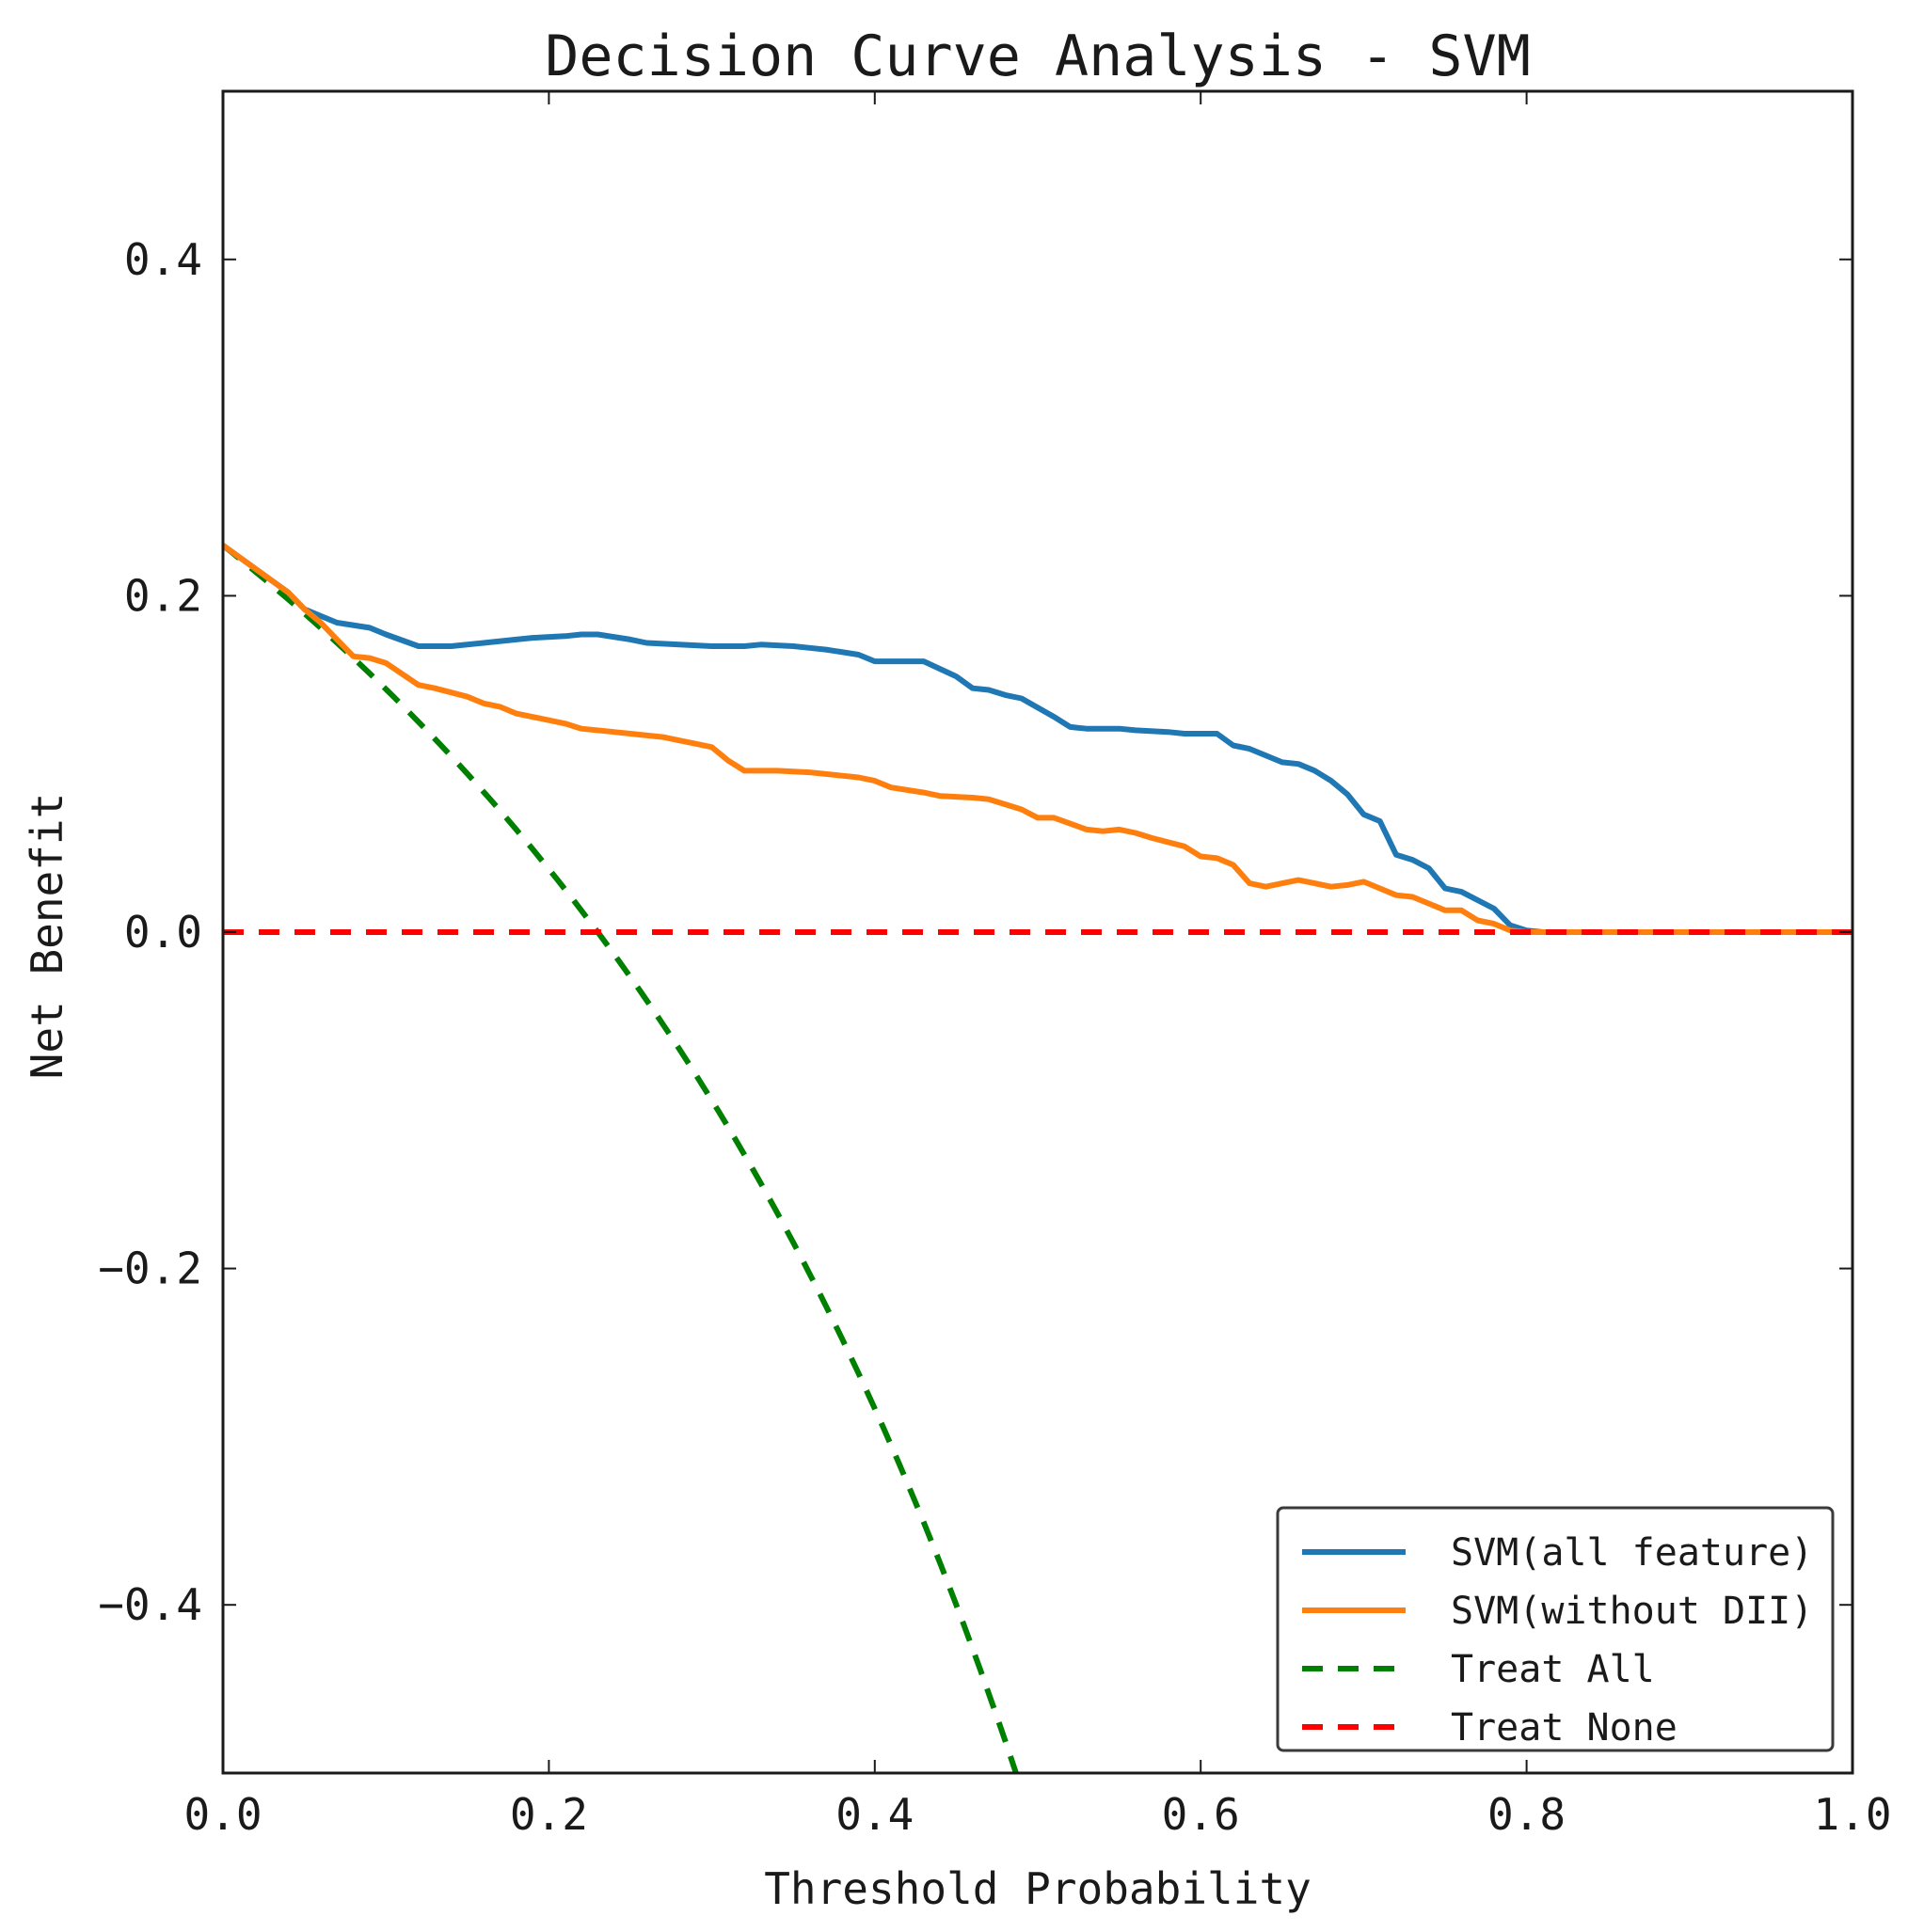 This screenshot has width=1924, height=1932. What do you see at coordinates (163, 259) in the screenshot?
I see `y-tick-label: 0.4` at bounding box center [163, 259].